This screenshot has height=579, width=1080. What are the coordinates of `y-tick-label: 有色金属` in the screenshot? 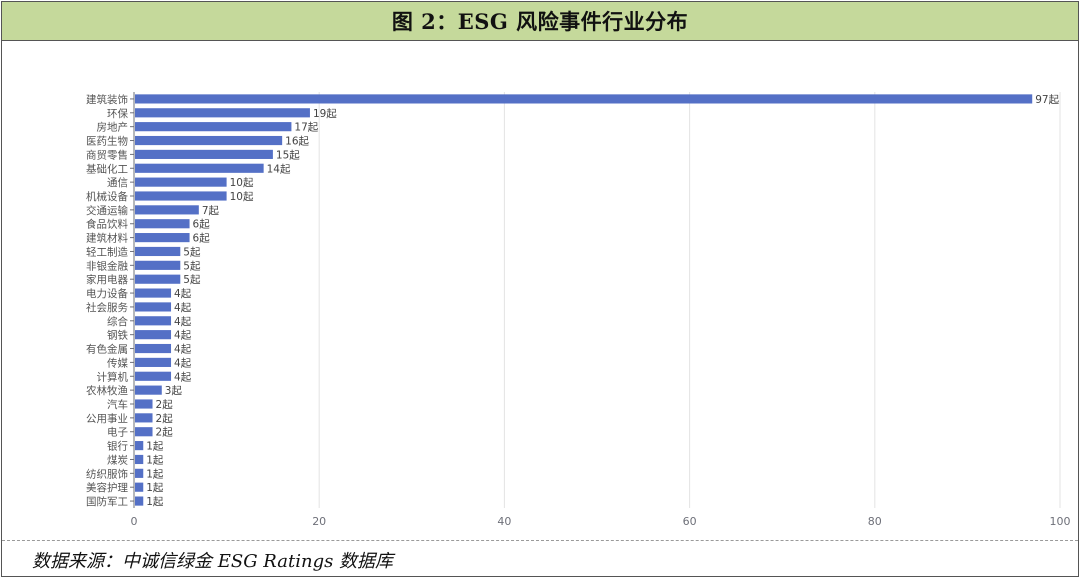 It's located at (107, 349).